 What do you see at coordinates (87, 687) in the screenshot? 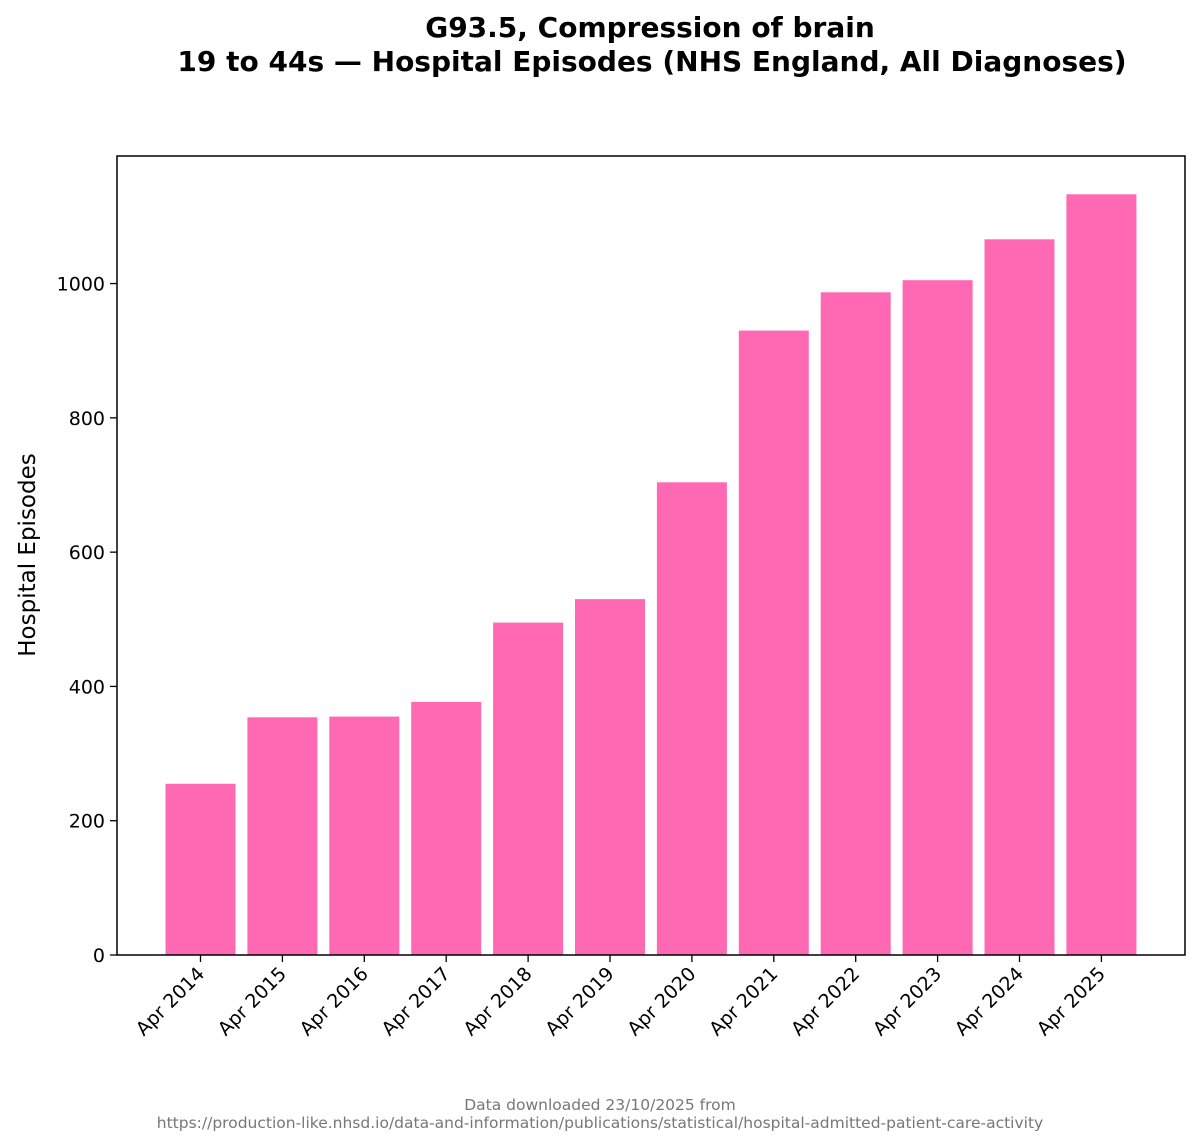
I see `y-tick-label-2: 400` at bounding box center [87, 687].